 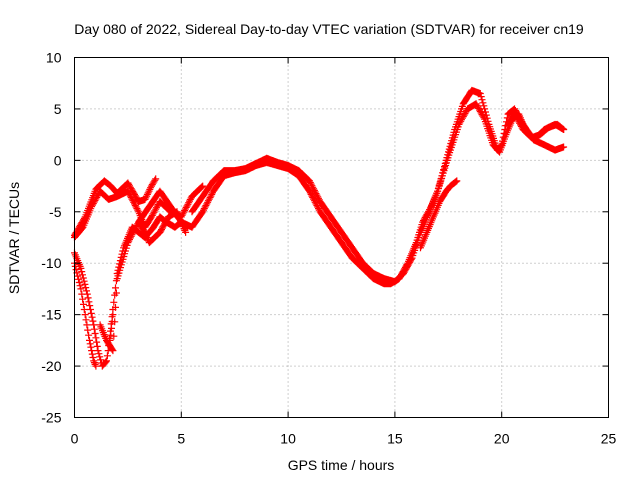 What do you see at coordinates (54, 58) in the screenshot?
I see `y-tick-label: 10` at bounding box center [54, 58].